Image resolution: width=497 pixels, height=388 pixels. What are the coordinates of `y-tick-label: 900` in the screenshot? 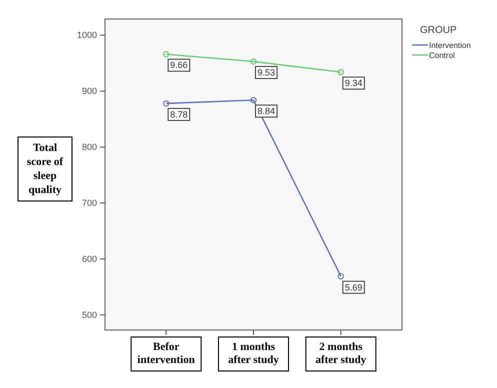 It's located at (89, 91).